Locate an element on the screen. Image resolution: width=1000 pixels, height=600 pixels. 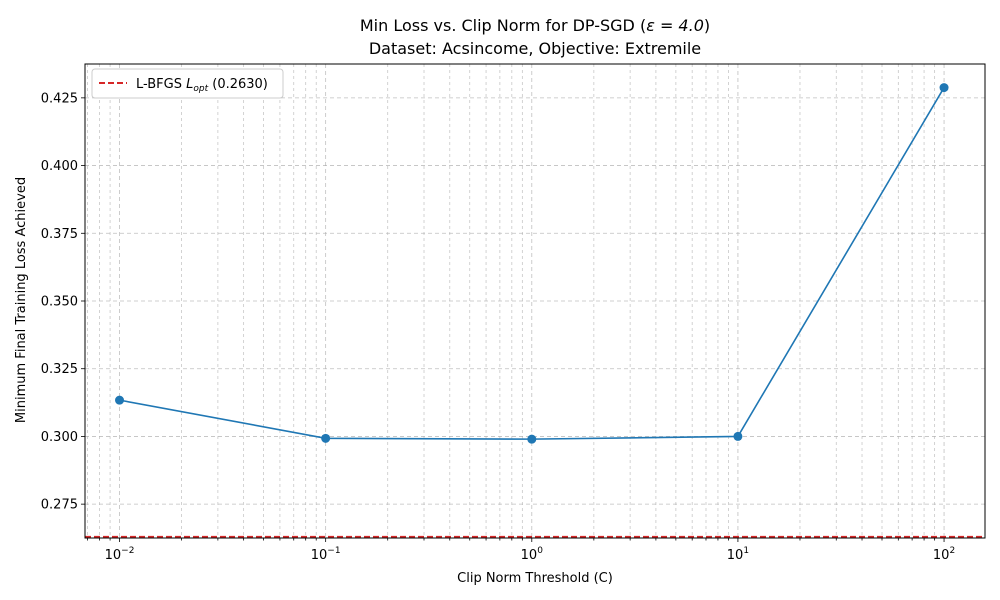
legend-ref-label: L-BFGS Lopt (0.2630) is located at coordinates (202, 85).